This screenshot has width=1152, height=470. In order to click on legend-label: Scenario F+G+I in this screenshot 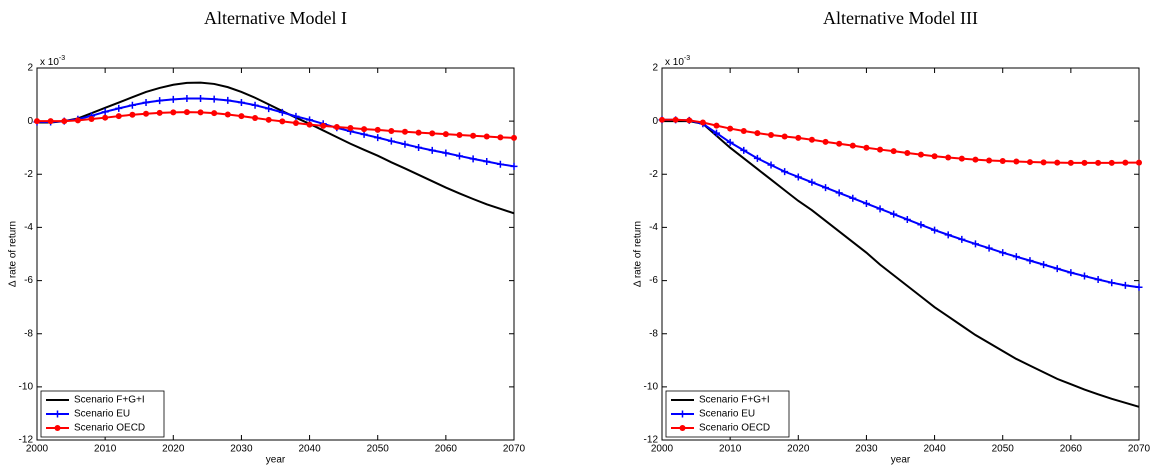, I will do `click(734, 400)`.